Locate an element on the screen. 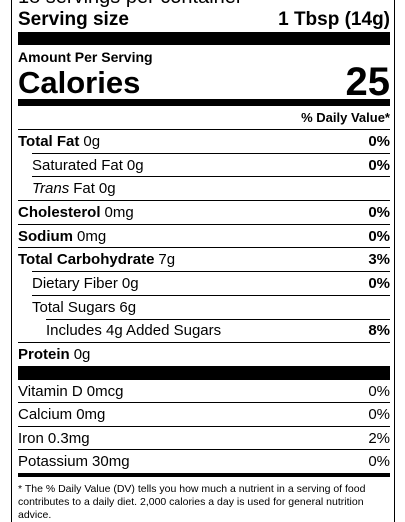 Image resolution: width=405 pixels, height=522 pixels. servings: 18 servings per container is located at coordinates (204, 4).